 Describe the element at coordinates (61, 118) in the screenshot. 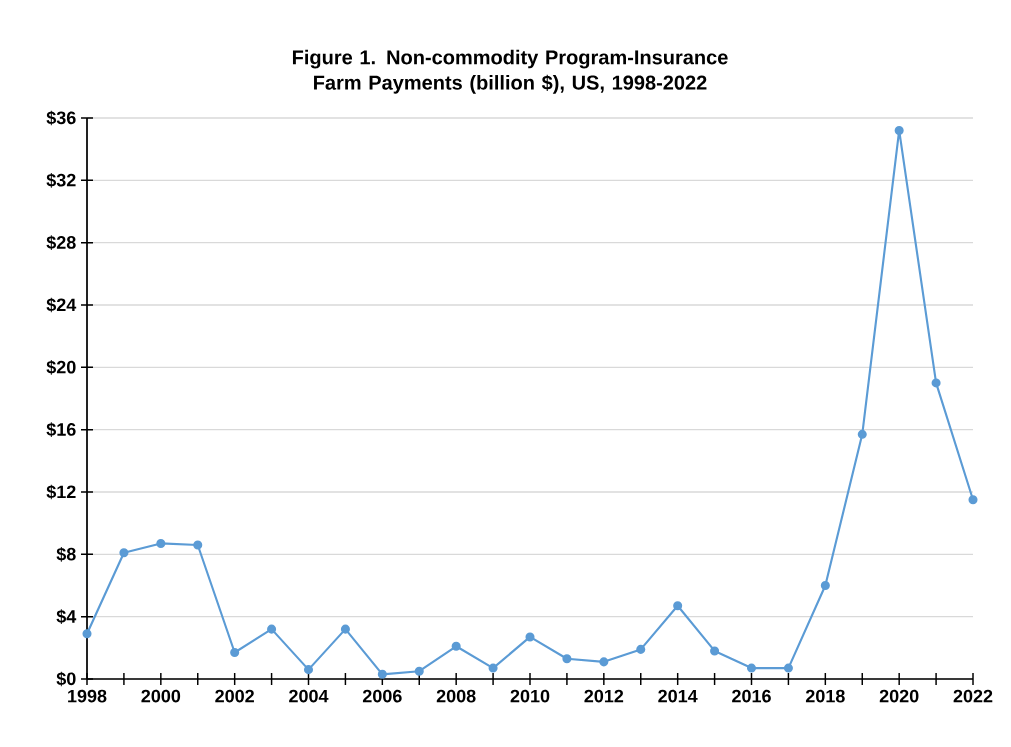

I see `y-tick-label: $36` at that location.